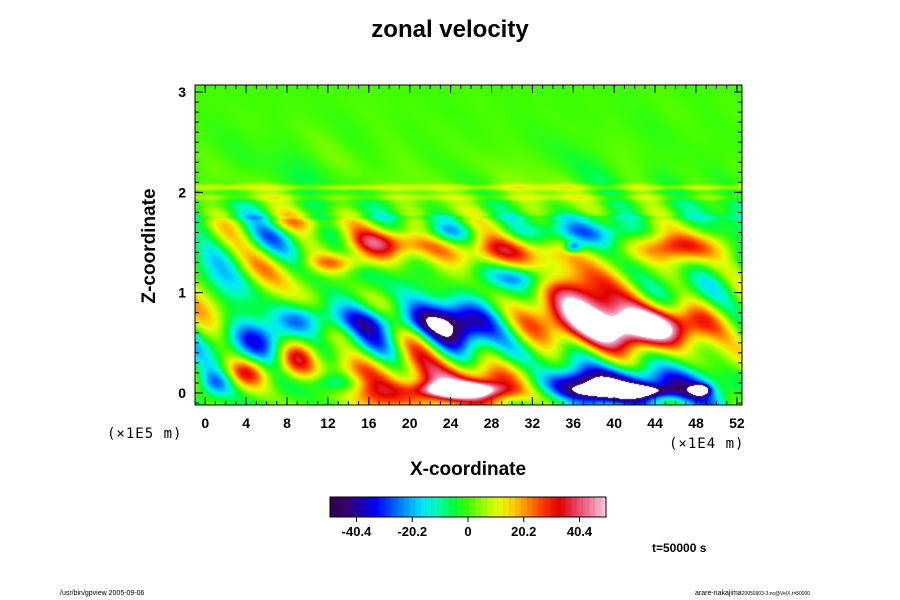 The width and height of the screenshot is (900, 600). I want to click on colorbar-tick-label: 0, so click(467, 531).